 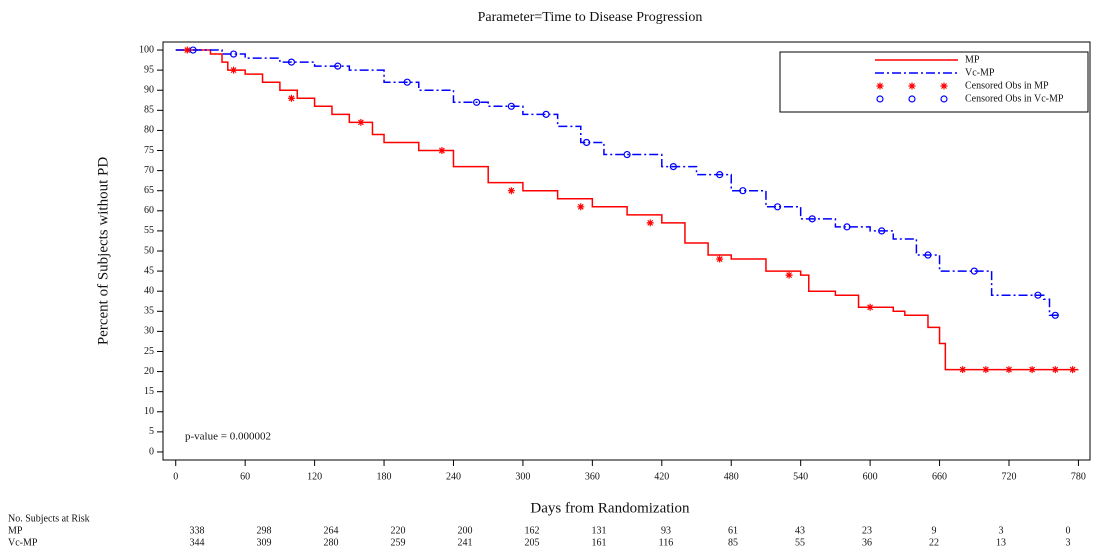 What do you see at coordinates (731, 476) in the screenshot?
I see `x-tick-label: 480` at bounding box center [731, 476].